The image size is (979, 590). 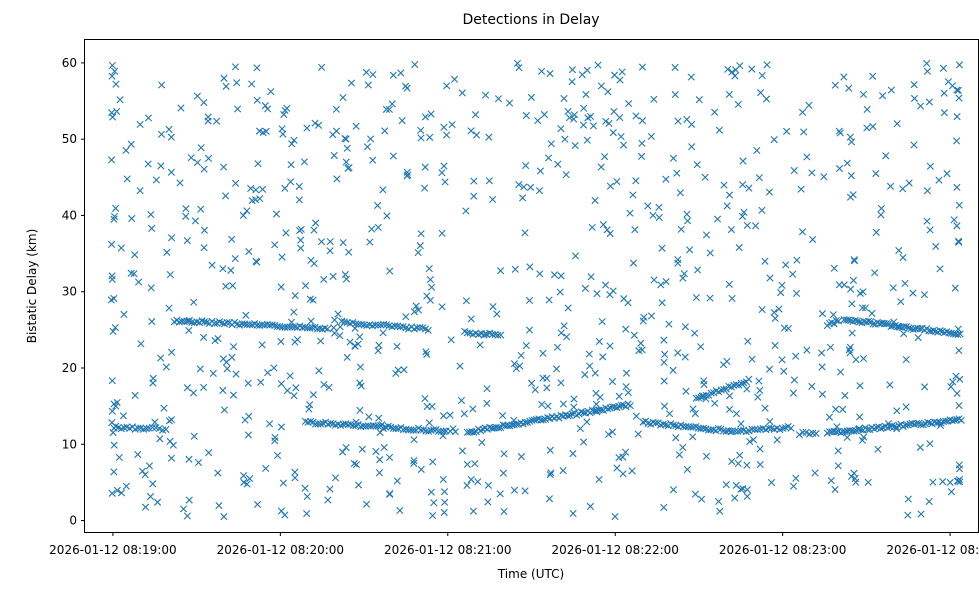 What do you see at coordinates (932, 550) in the screenshot?
I see `x-tick-label: 2026-01-12 08:24:00` at bounding box center [932, 550].